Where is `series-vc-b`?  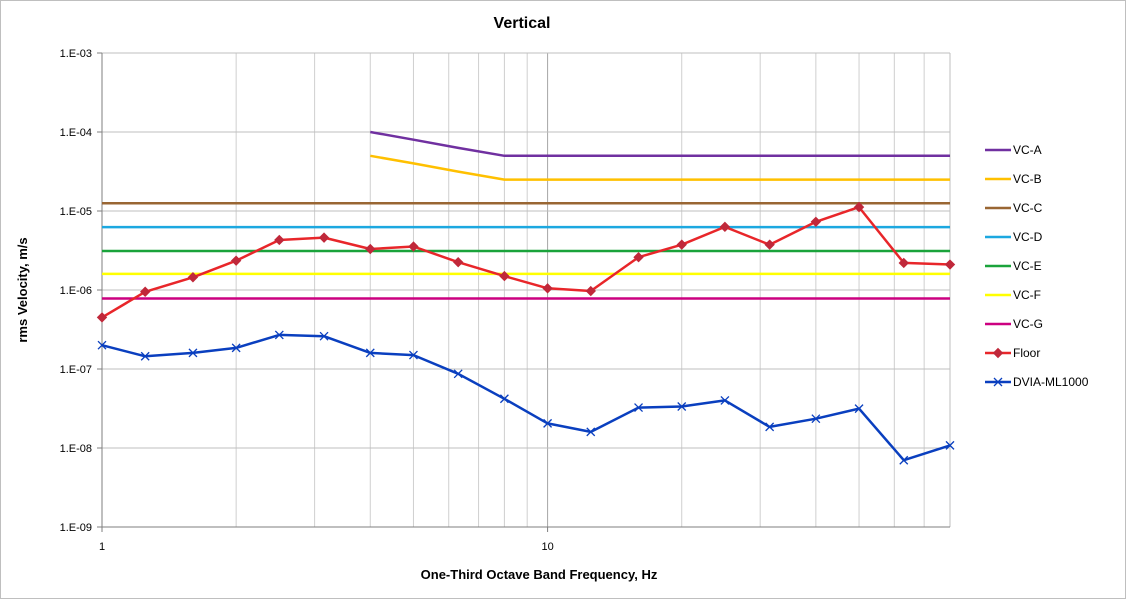
series-vc-b is located at coordinates (660, 167).